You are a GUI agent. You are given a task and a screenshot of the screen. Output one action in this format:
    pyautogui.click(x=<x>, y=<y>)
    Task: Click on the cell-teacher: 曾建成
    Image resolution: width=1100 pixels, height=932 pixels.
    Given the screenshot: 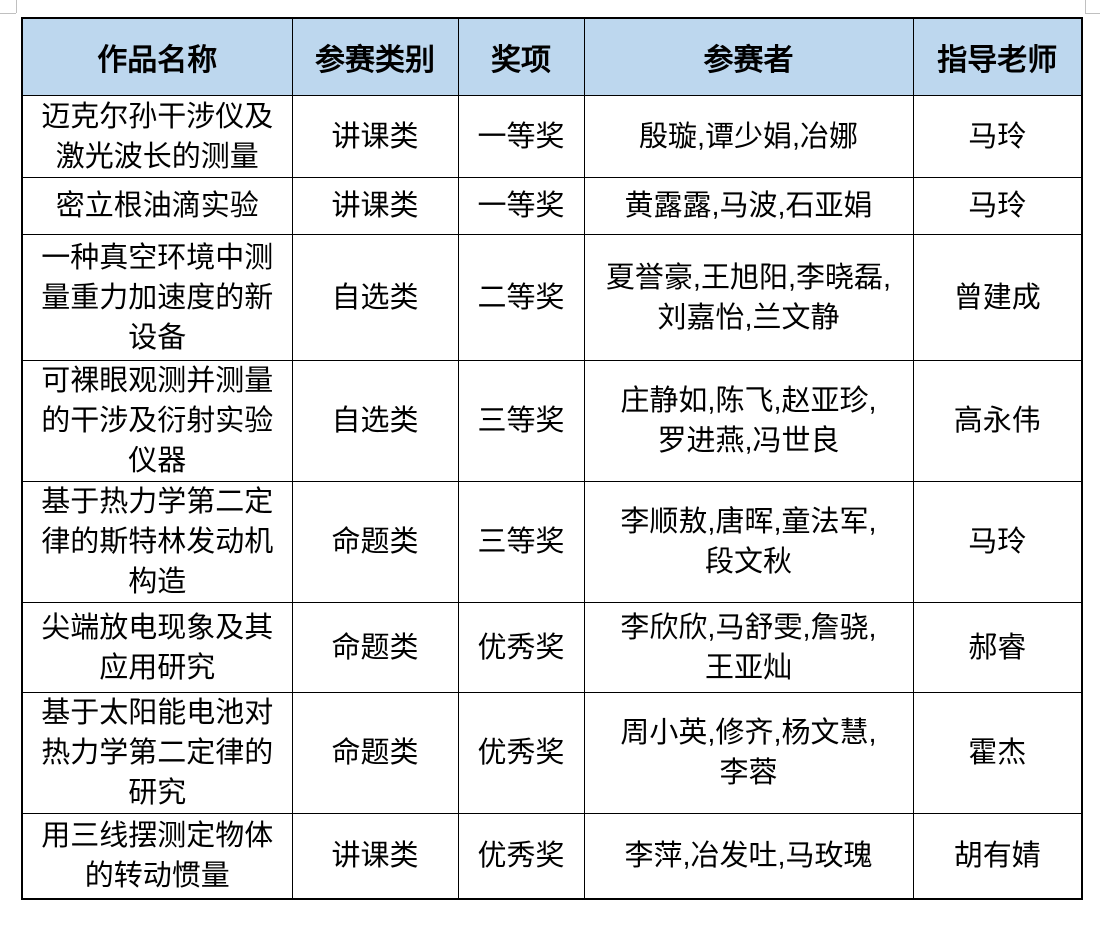 What is the action you would take?
    pyautogui.click(x=997, y=297)
    